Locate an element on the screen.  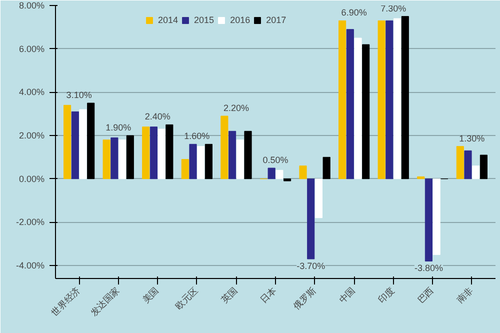
legend-label: 2016 is located at coordinates (240, 20).